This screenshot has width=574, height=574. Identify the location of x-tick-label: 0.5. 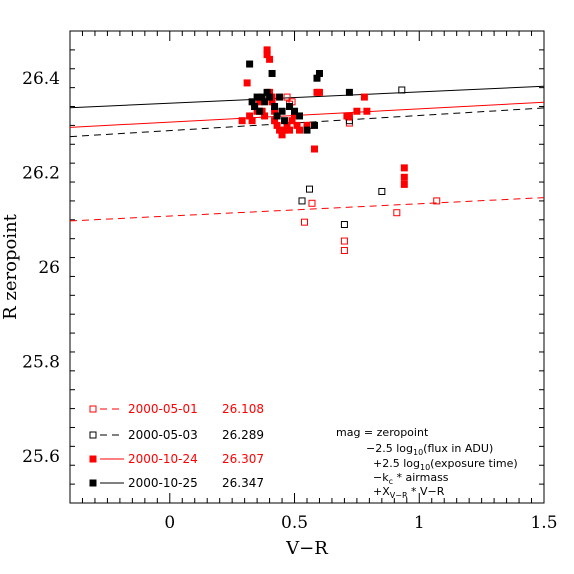
(294, 523).